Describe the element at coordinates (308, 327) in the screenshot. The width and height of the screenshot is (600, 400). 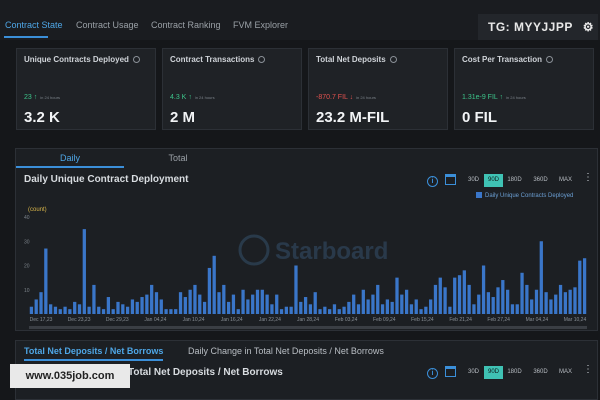
I see `chart-scrollbar` at that location.